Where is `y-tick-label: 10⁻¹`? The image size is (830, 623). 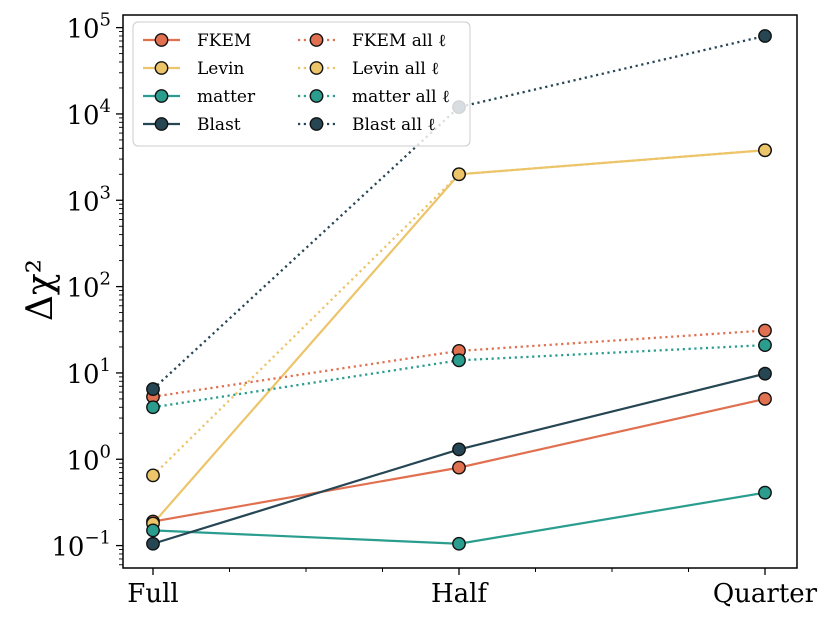 y-tick-label: 10⁻¹ is located at coordinates (81, 545).